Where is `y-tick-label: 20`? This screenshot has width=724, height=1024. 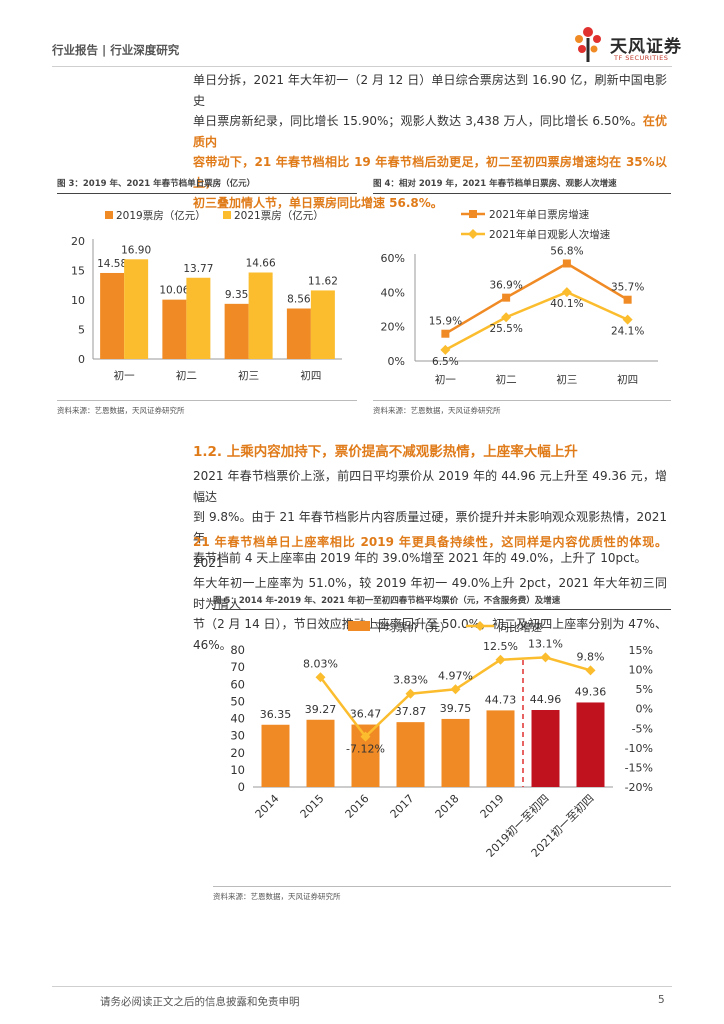 y-tick-label: 20 is located at coordinates (237, 753).